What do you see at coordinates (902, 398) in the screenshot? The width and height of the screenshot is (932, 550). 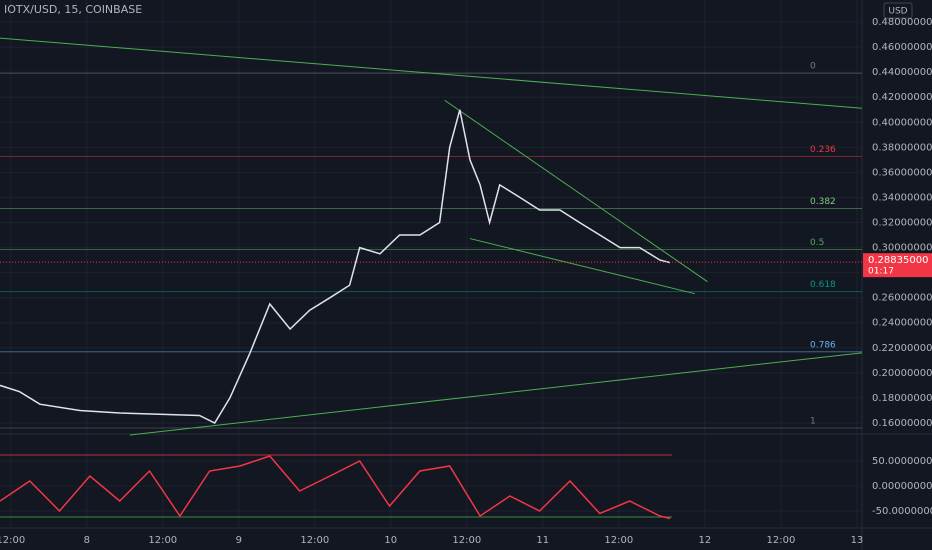 I see `y-tick-label: 0.18000000` at bounding box center [902, 398].